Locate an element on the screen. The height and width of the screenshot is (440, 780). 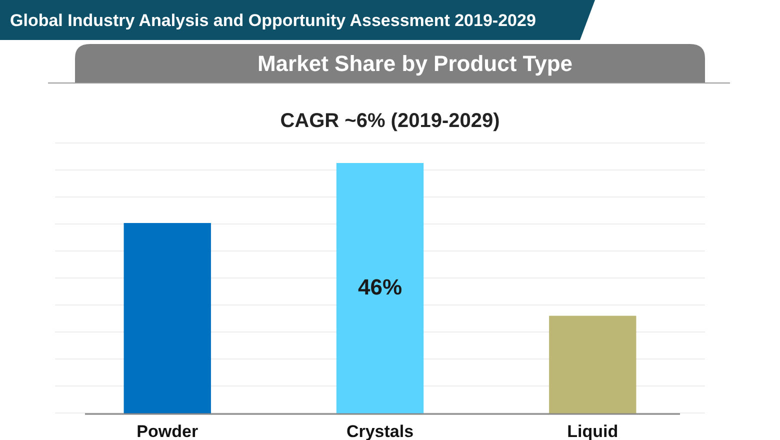
text: Global Industry Analysis and Opportunity Assessment 2019-2029 is located at coordinates (273, 20).